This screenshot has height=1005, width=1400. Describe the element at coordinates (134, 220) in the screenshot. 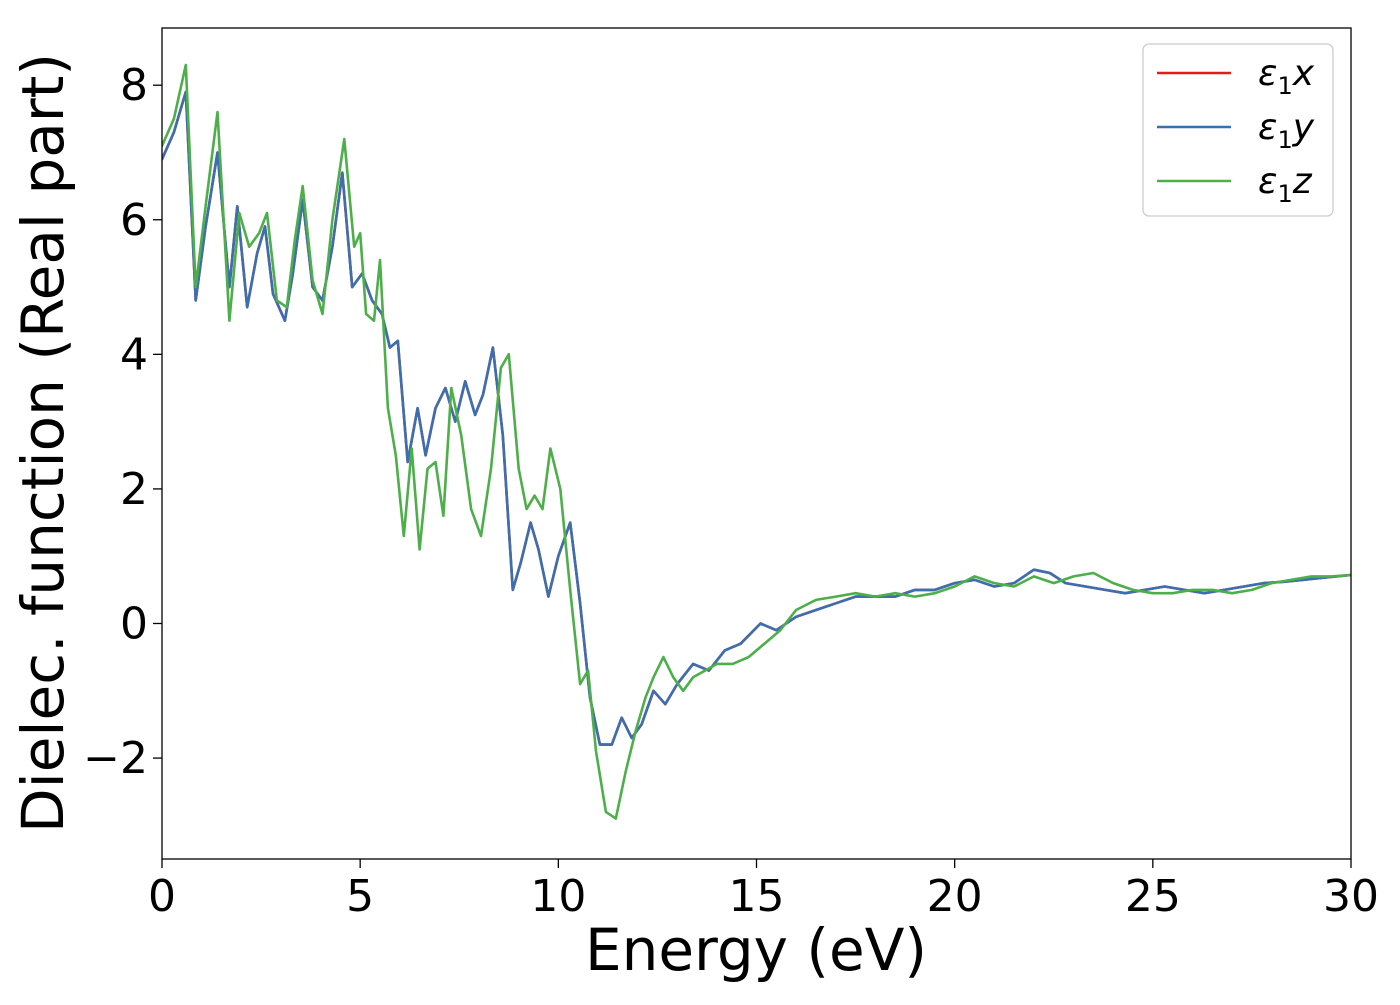

I see `y-tick-label: 6` at that location.